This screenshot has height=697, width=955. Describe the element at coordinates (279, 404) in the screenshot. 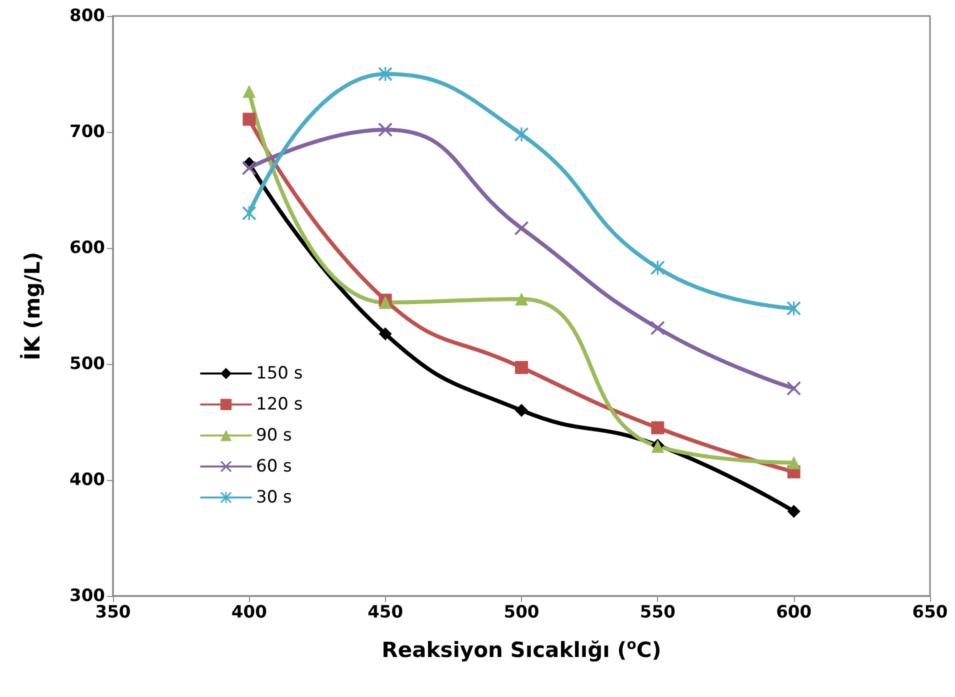

I see `legend-label: 120 s` at that location.